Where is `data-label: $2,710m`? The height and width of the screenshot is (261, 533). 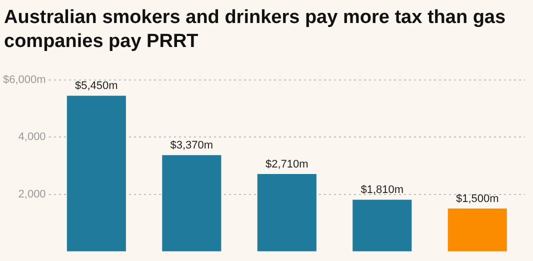 data-label: $2,710m is located at coordinates (287, 164).